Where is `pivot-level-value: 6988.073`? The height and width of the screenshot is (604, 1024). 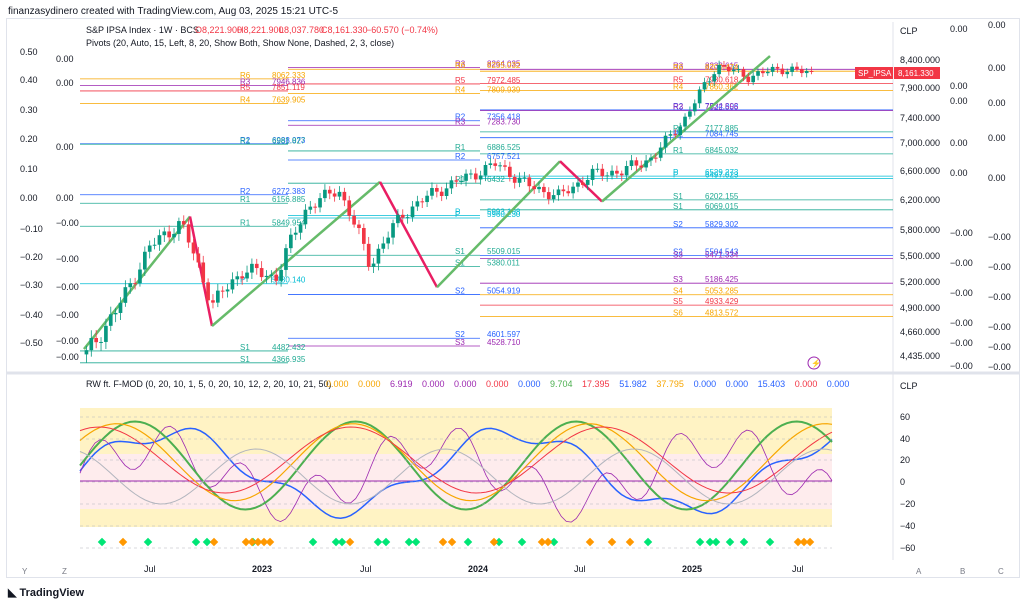
pivot-level-value: 6988.073 is located at coordinates (289, 140).